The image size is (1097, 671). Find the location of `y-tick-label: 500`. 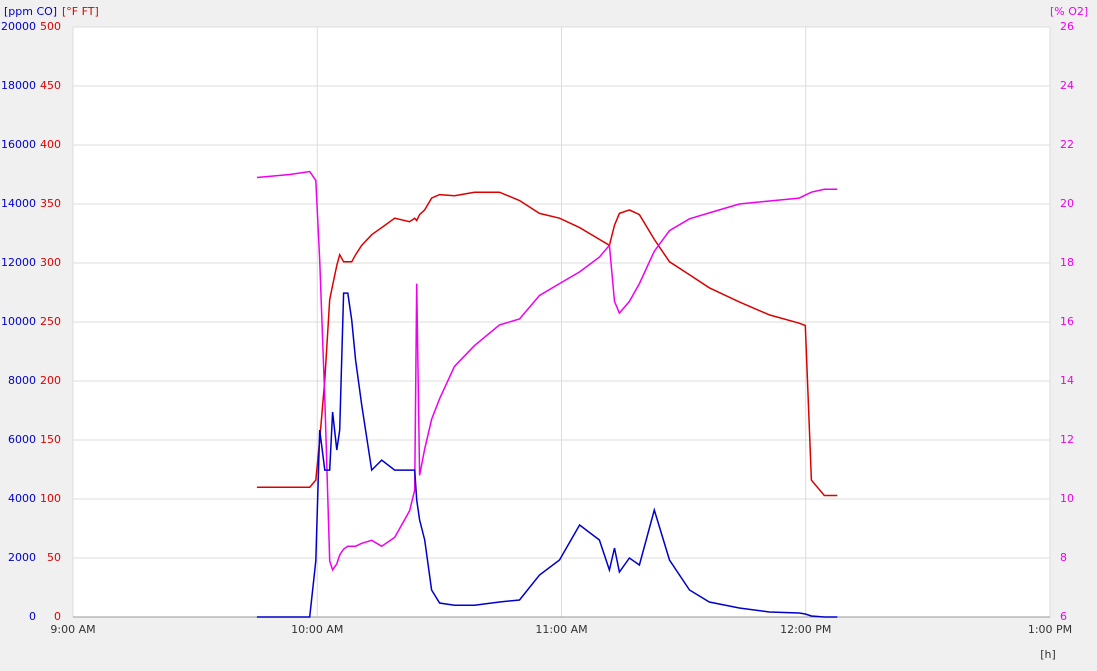

y-tick-label: 500 is located at coordinates (50, 26).